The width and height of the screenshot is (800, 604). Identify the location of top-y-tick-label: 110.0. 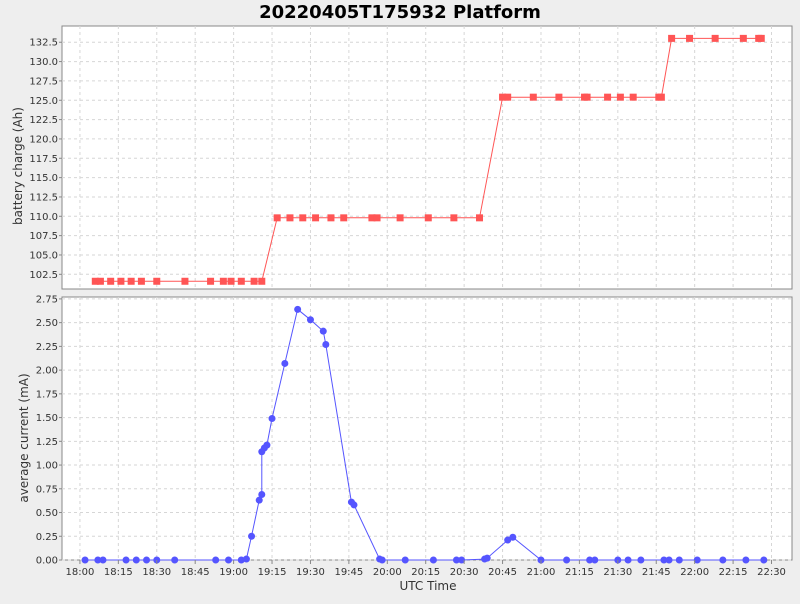
(43, 217).